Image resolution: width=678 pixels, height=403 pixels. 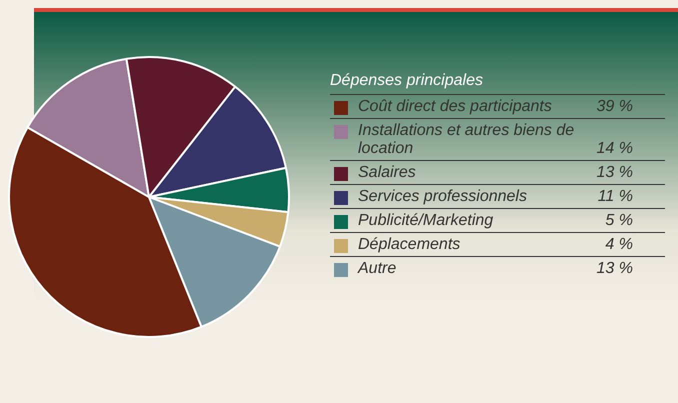 What do you see at coordinates (410, 245) in the screenshot?
I see `legend-label: Déplacements` at bounding box center [410, 245].